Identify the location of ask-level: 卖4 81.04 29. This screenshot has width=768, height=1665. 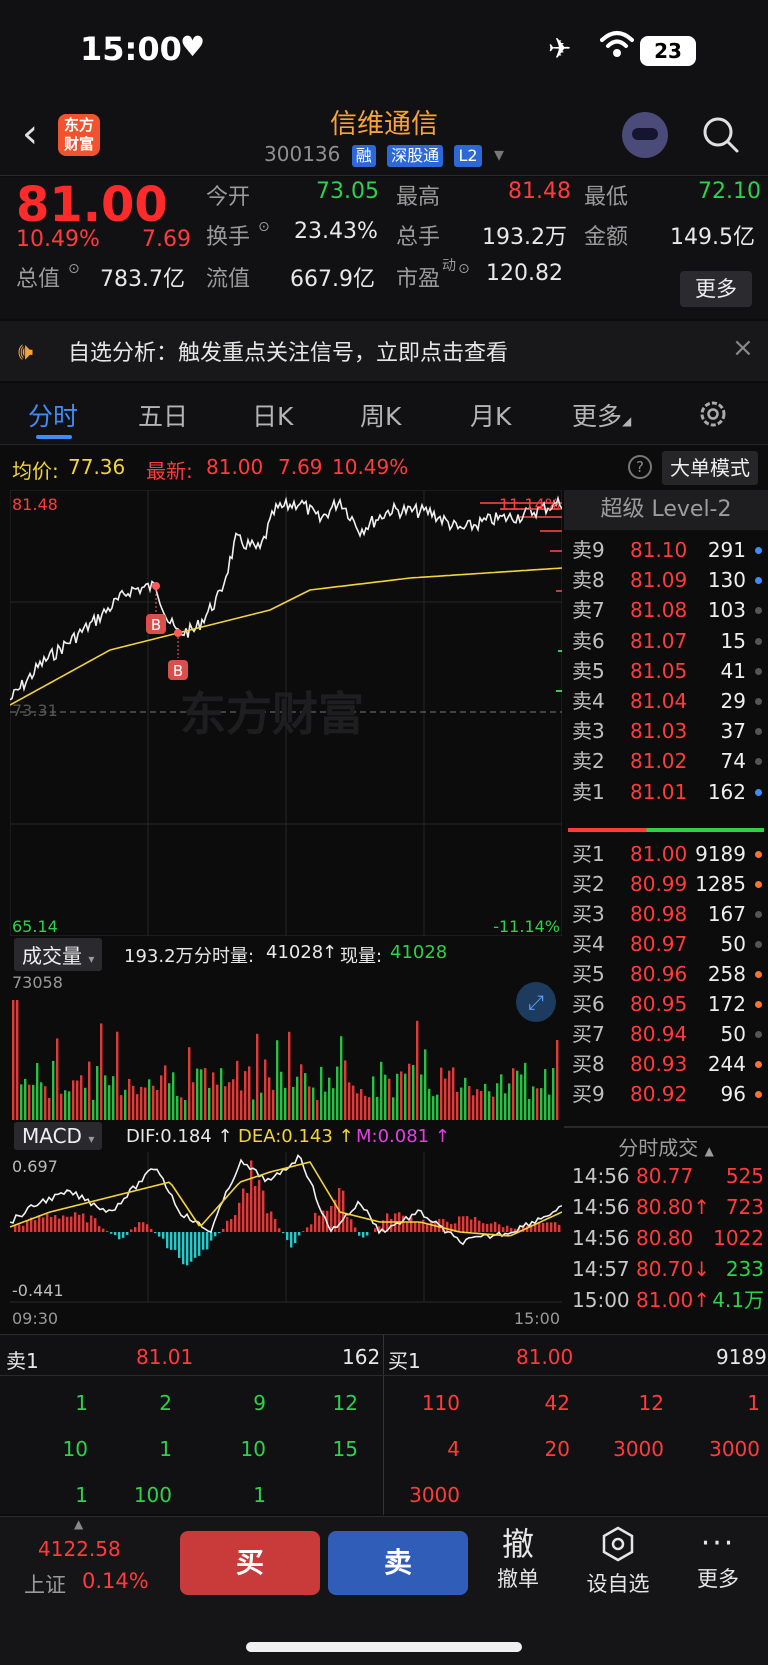
(666, 701).